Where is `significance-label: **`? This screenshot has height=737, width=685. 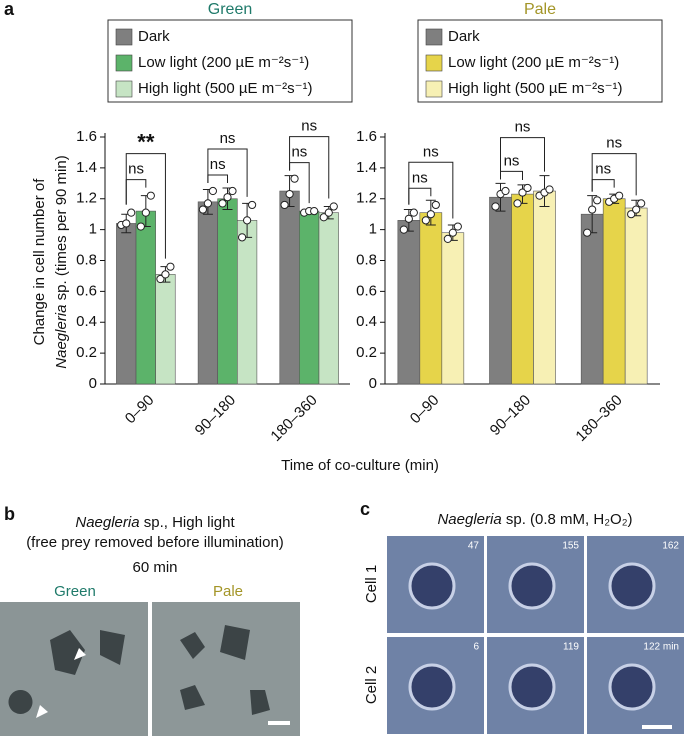 significance-label: ** is located at coordinates (146, 141).